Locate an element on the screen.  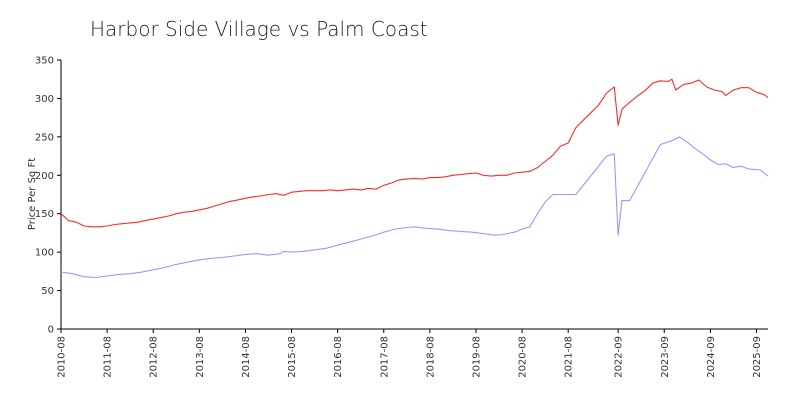
x-tick-label: 2020-08 is located at coordinates (523, 357).